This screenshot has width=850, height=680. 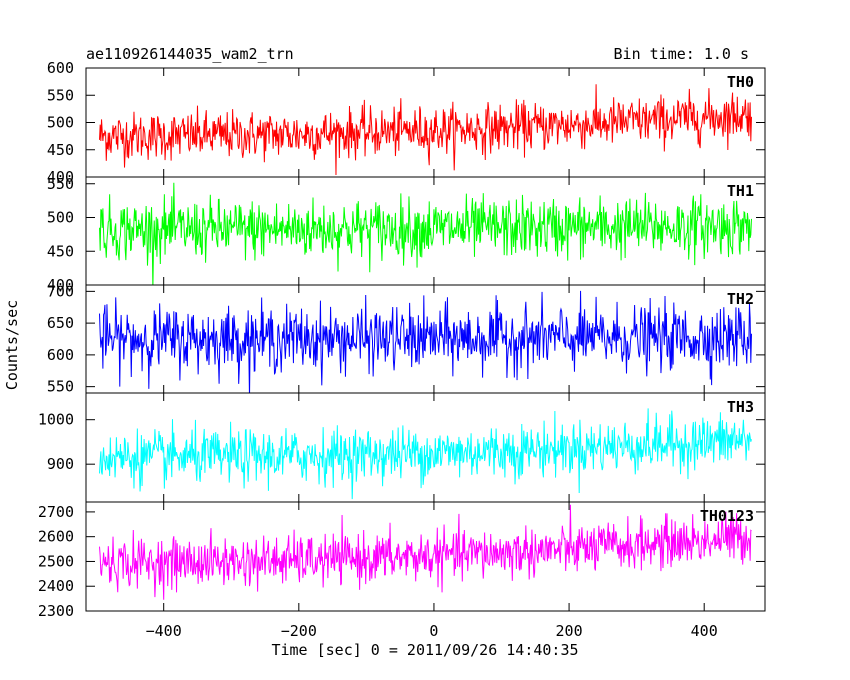 I want to click on x-tick-label: −400, so click(x=164, y=631).